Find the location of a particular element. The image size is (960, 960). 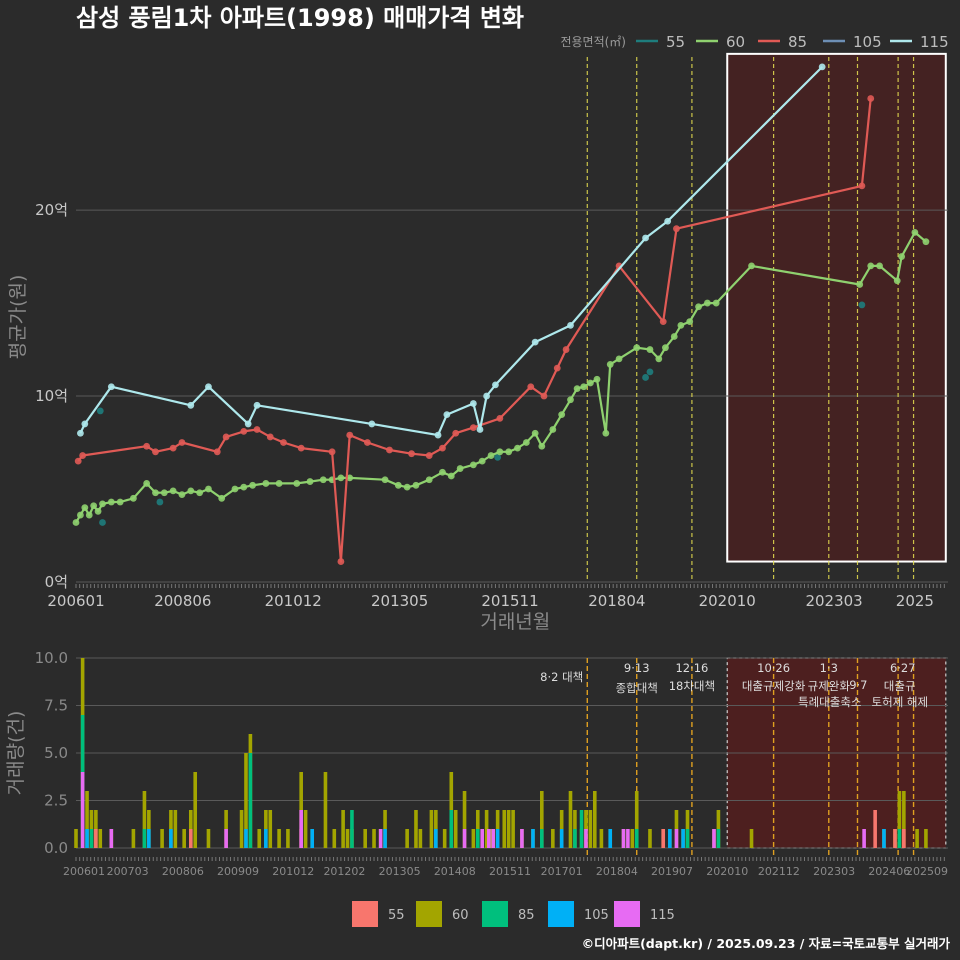

x-tick-label: 200806 is located at coordinates (182, 601).